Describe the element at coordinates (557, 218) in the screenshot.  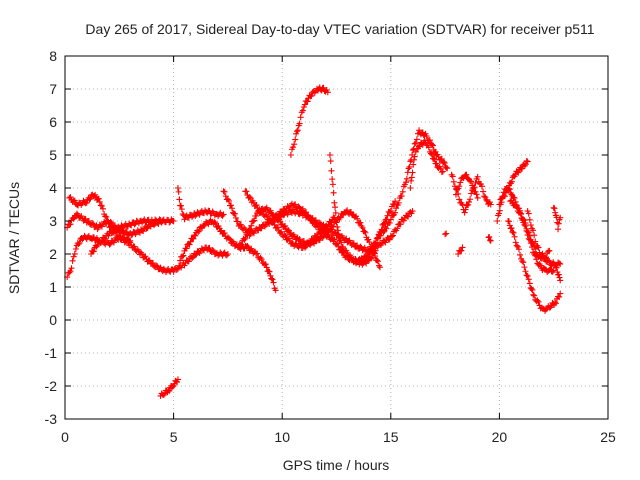
I see `series-arc-y` at that location.